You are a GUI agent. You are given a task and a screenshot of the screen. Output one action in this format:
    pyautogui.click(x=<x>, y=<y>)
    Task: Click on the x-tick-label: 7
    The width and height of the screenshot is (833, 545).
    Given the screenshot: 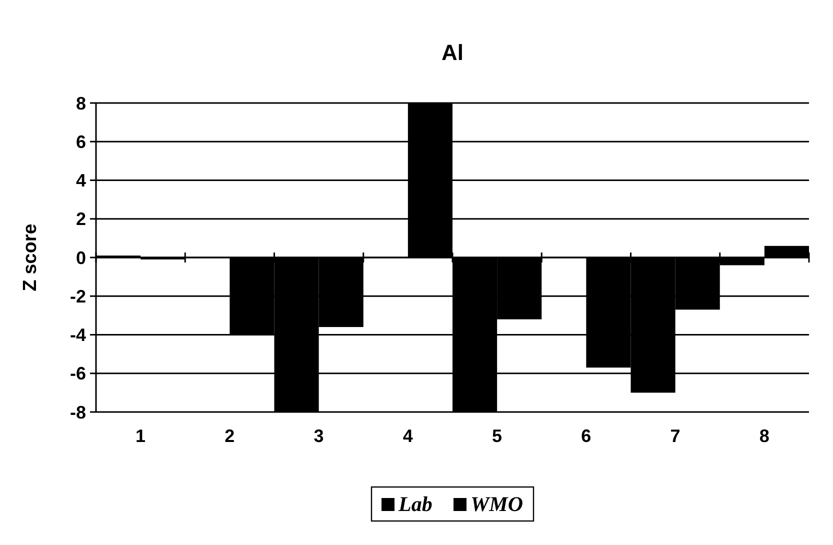 What is the action you would take?
    pyautogui.click(x=675, y=436)
    